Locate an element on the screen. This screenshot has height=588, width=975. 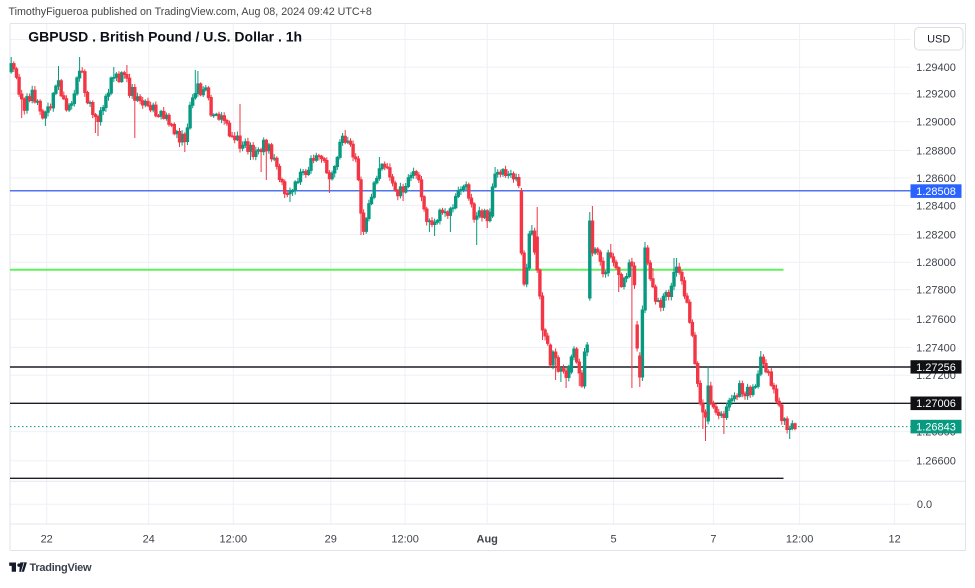
svg-text: 1.27800 is located at coordinates (936, 291).